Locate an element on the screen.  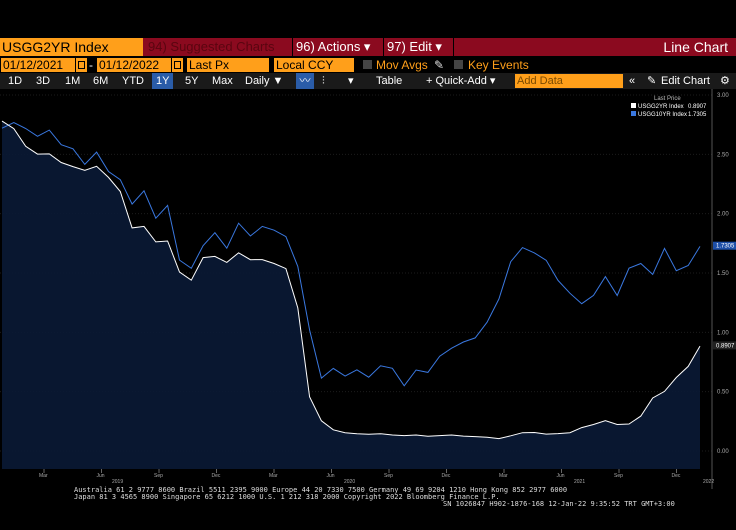
legend-name-usgg2yr: USGG2YR Index is located at coordinates (661, 107).